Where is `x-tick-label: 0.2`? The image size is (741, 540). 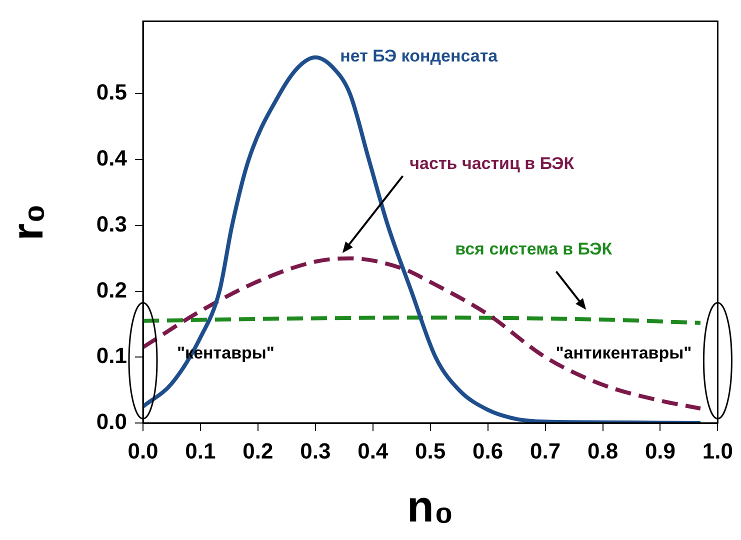
x-tick-label: 0.2 is located at coordinates (258, 451).